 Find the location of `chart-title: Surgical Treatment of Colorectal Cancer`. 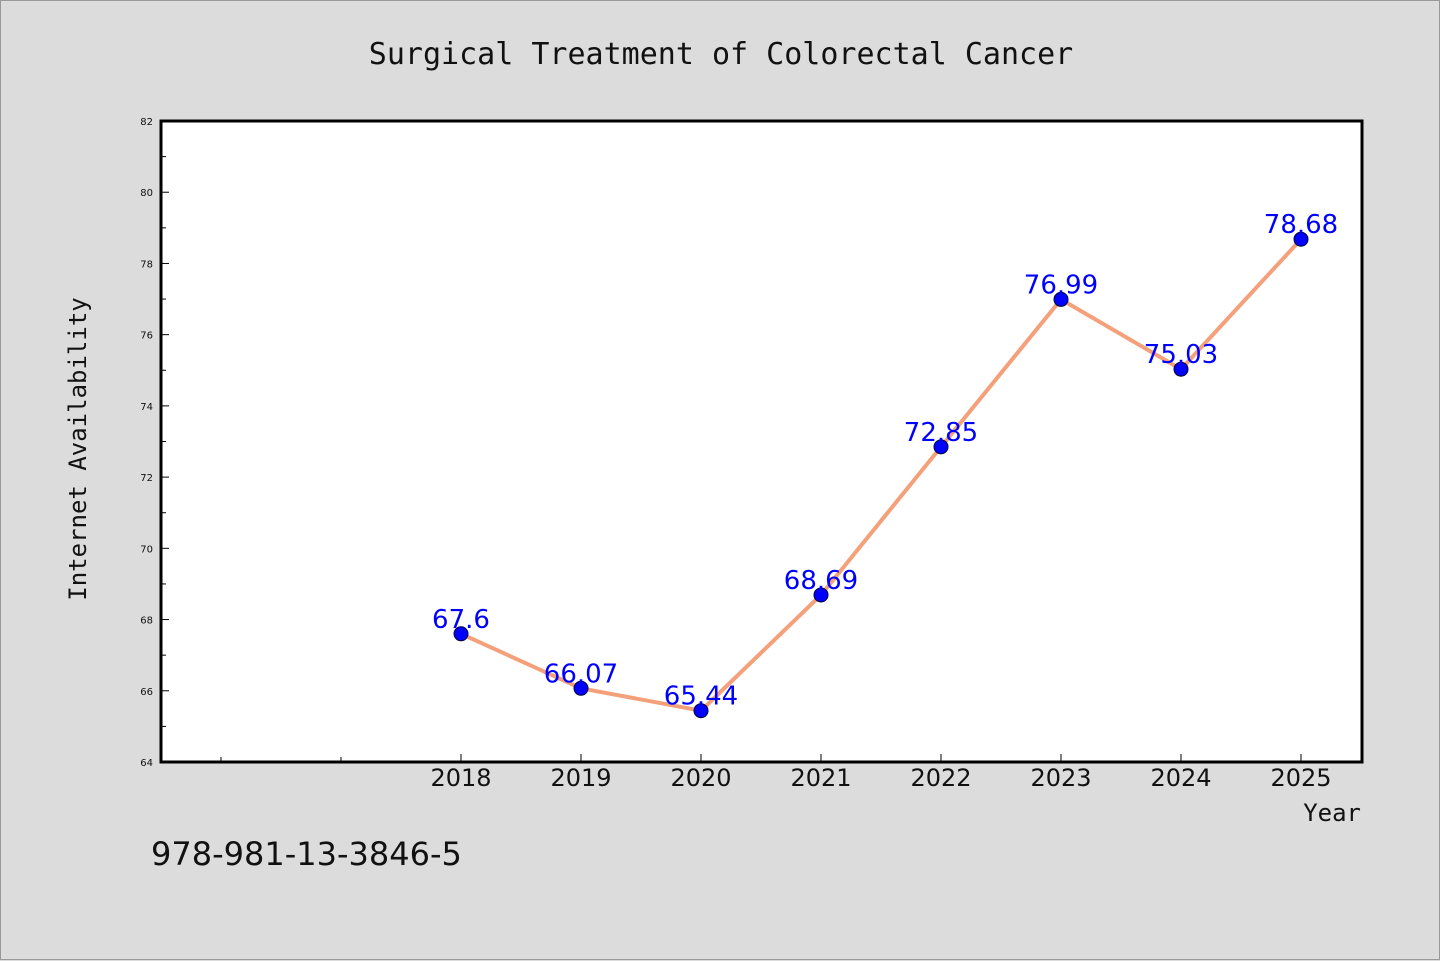

chart-title: Surgical Treatment of Colorectal Cancer is located at coordinates (721, 54).